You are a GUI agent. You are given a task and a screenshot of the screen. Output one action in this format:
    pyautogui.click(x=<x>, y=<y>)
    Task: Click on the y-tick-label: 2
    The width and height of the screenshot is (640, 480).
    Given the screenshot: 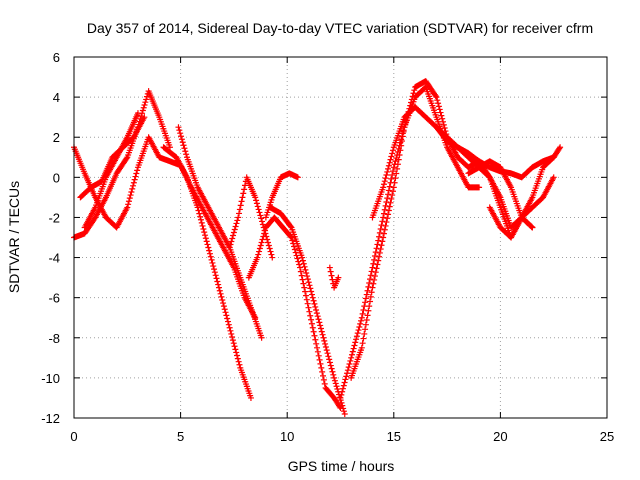 What is the action you would take?
    pyautogui.click(x=56, y=137)
    